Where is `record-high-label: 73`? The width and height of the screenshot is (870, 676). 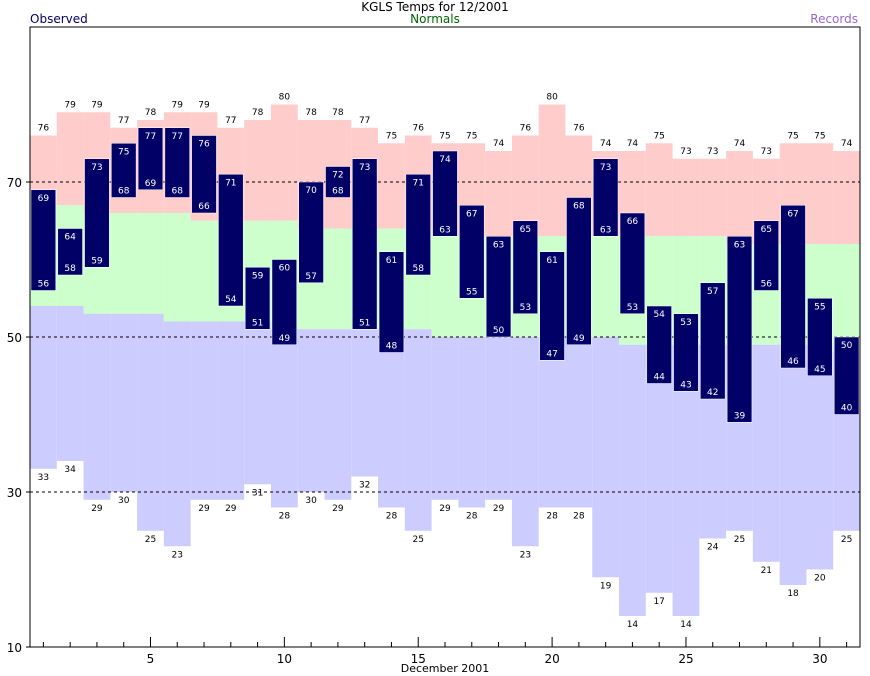 record-high-label: 73 is located at coordinates (712, 152).